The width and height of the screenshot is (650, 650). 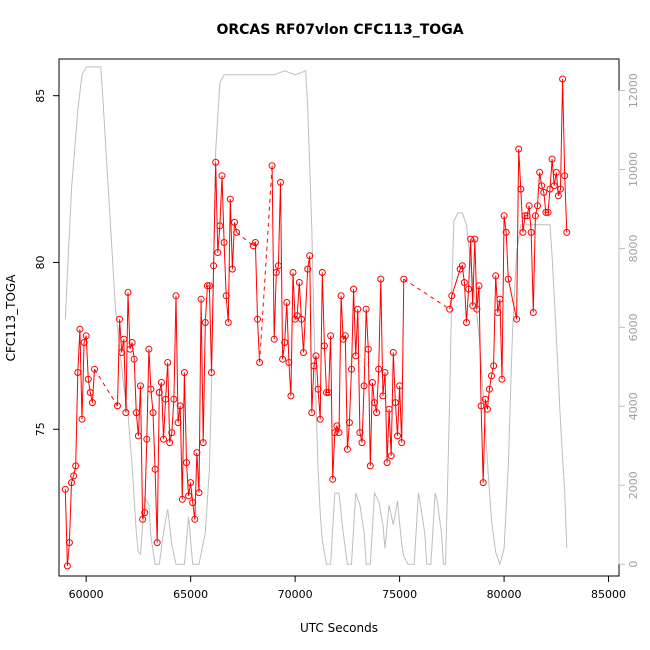 I want to click on x-tick-label: 60000, so click(x=86, y=594).